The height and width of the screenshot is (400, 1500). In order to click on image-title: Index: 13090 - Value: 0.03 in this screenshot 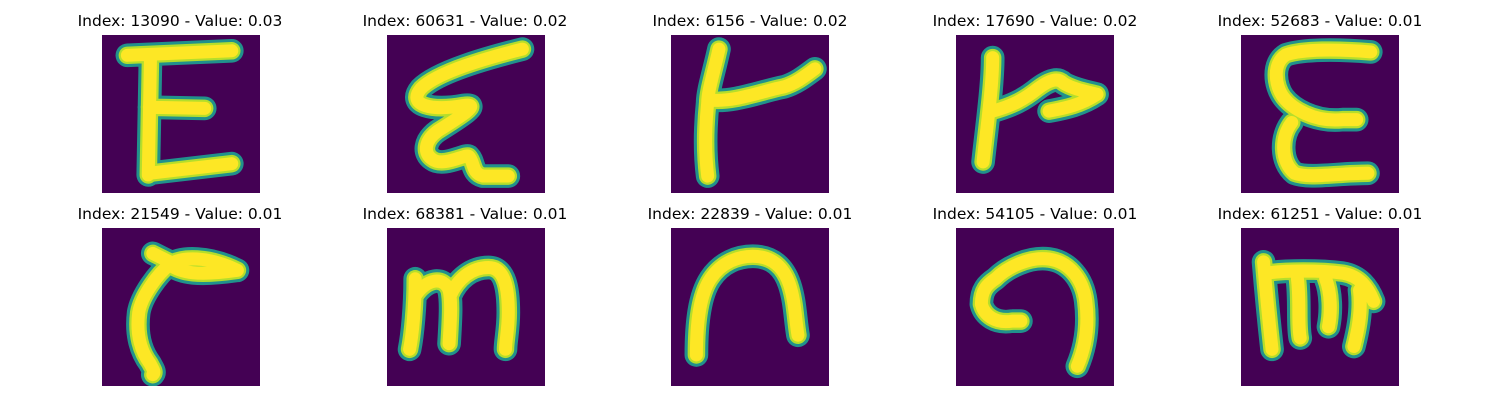, I will do `click(180, 21)`.